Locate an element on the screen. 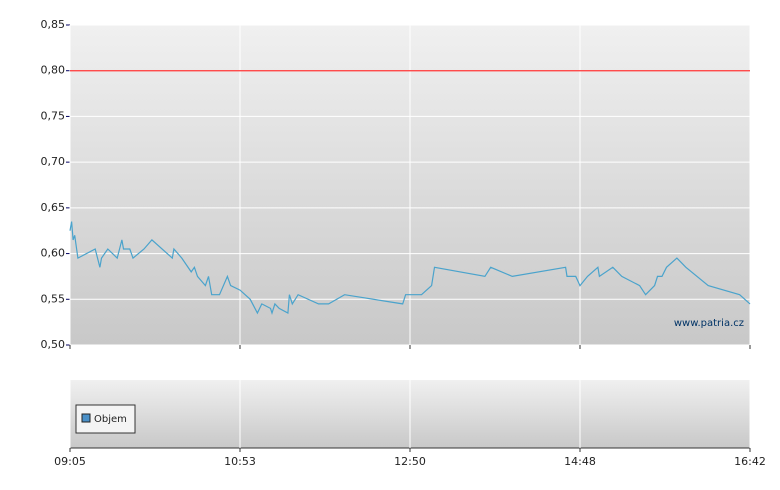 This screenshot has width=780, height=490. x-tick-label: 16:42 is located at coordinates (750, 461).